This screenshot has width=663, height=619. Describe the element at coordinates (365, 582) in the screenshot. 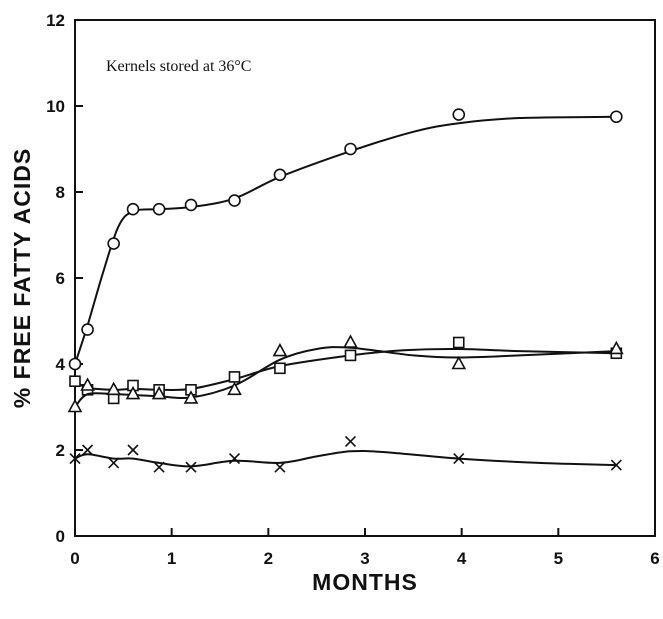

I see `x-axis-label: MONTHS` at that location.